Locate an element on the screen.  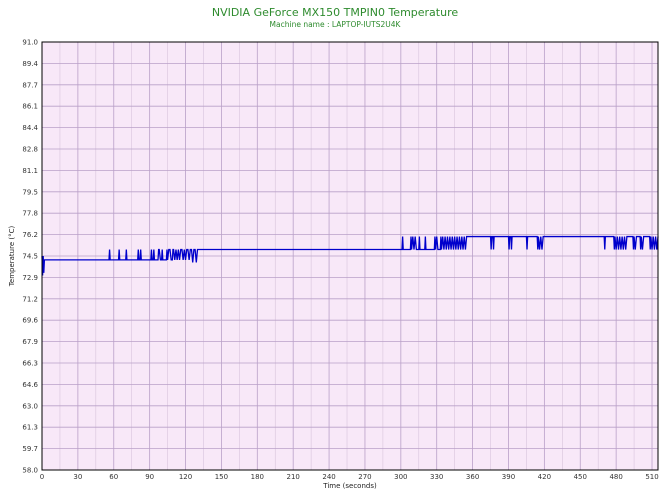
y-tick-label: 69.6 is located at coordinates (30, 321).